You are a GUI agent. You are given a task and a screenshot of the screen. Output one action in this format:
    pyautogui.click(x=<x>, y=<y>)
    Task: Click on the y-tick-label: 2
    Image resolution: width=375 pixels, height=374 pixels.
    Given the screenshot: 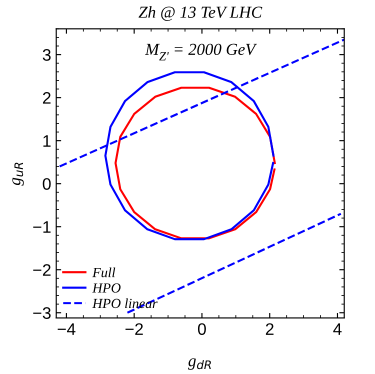 What is the action you would take?
    pyautogui.click(x=46, y=98)
    